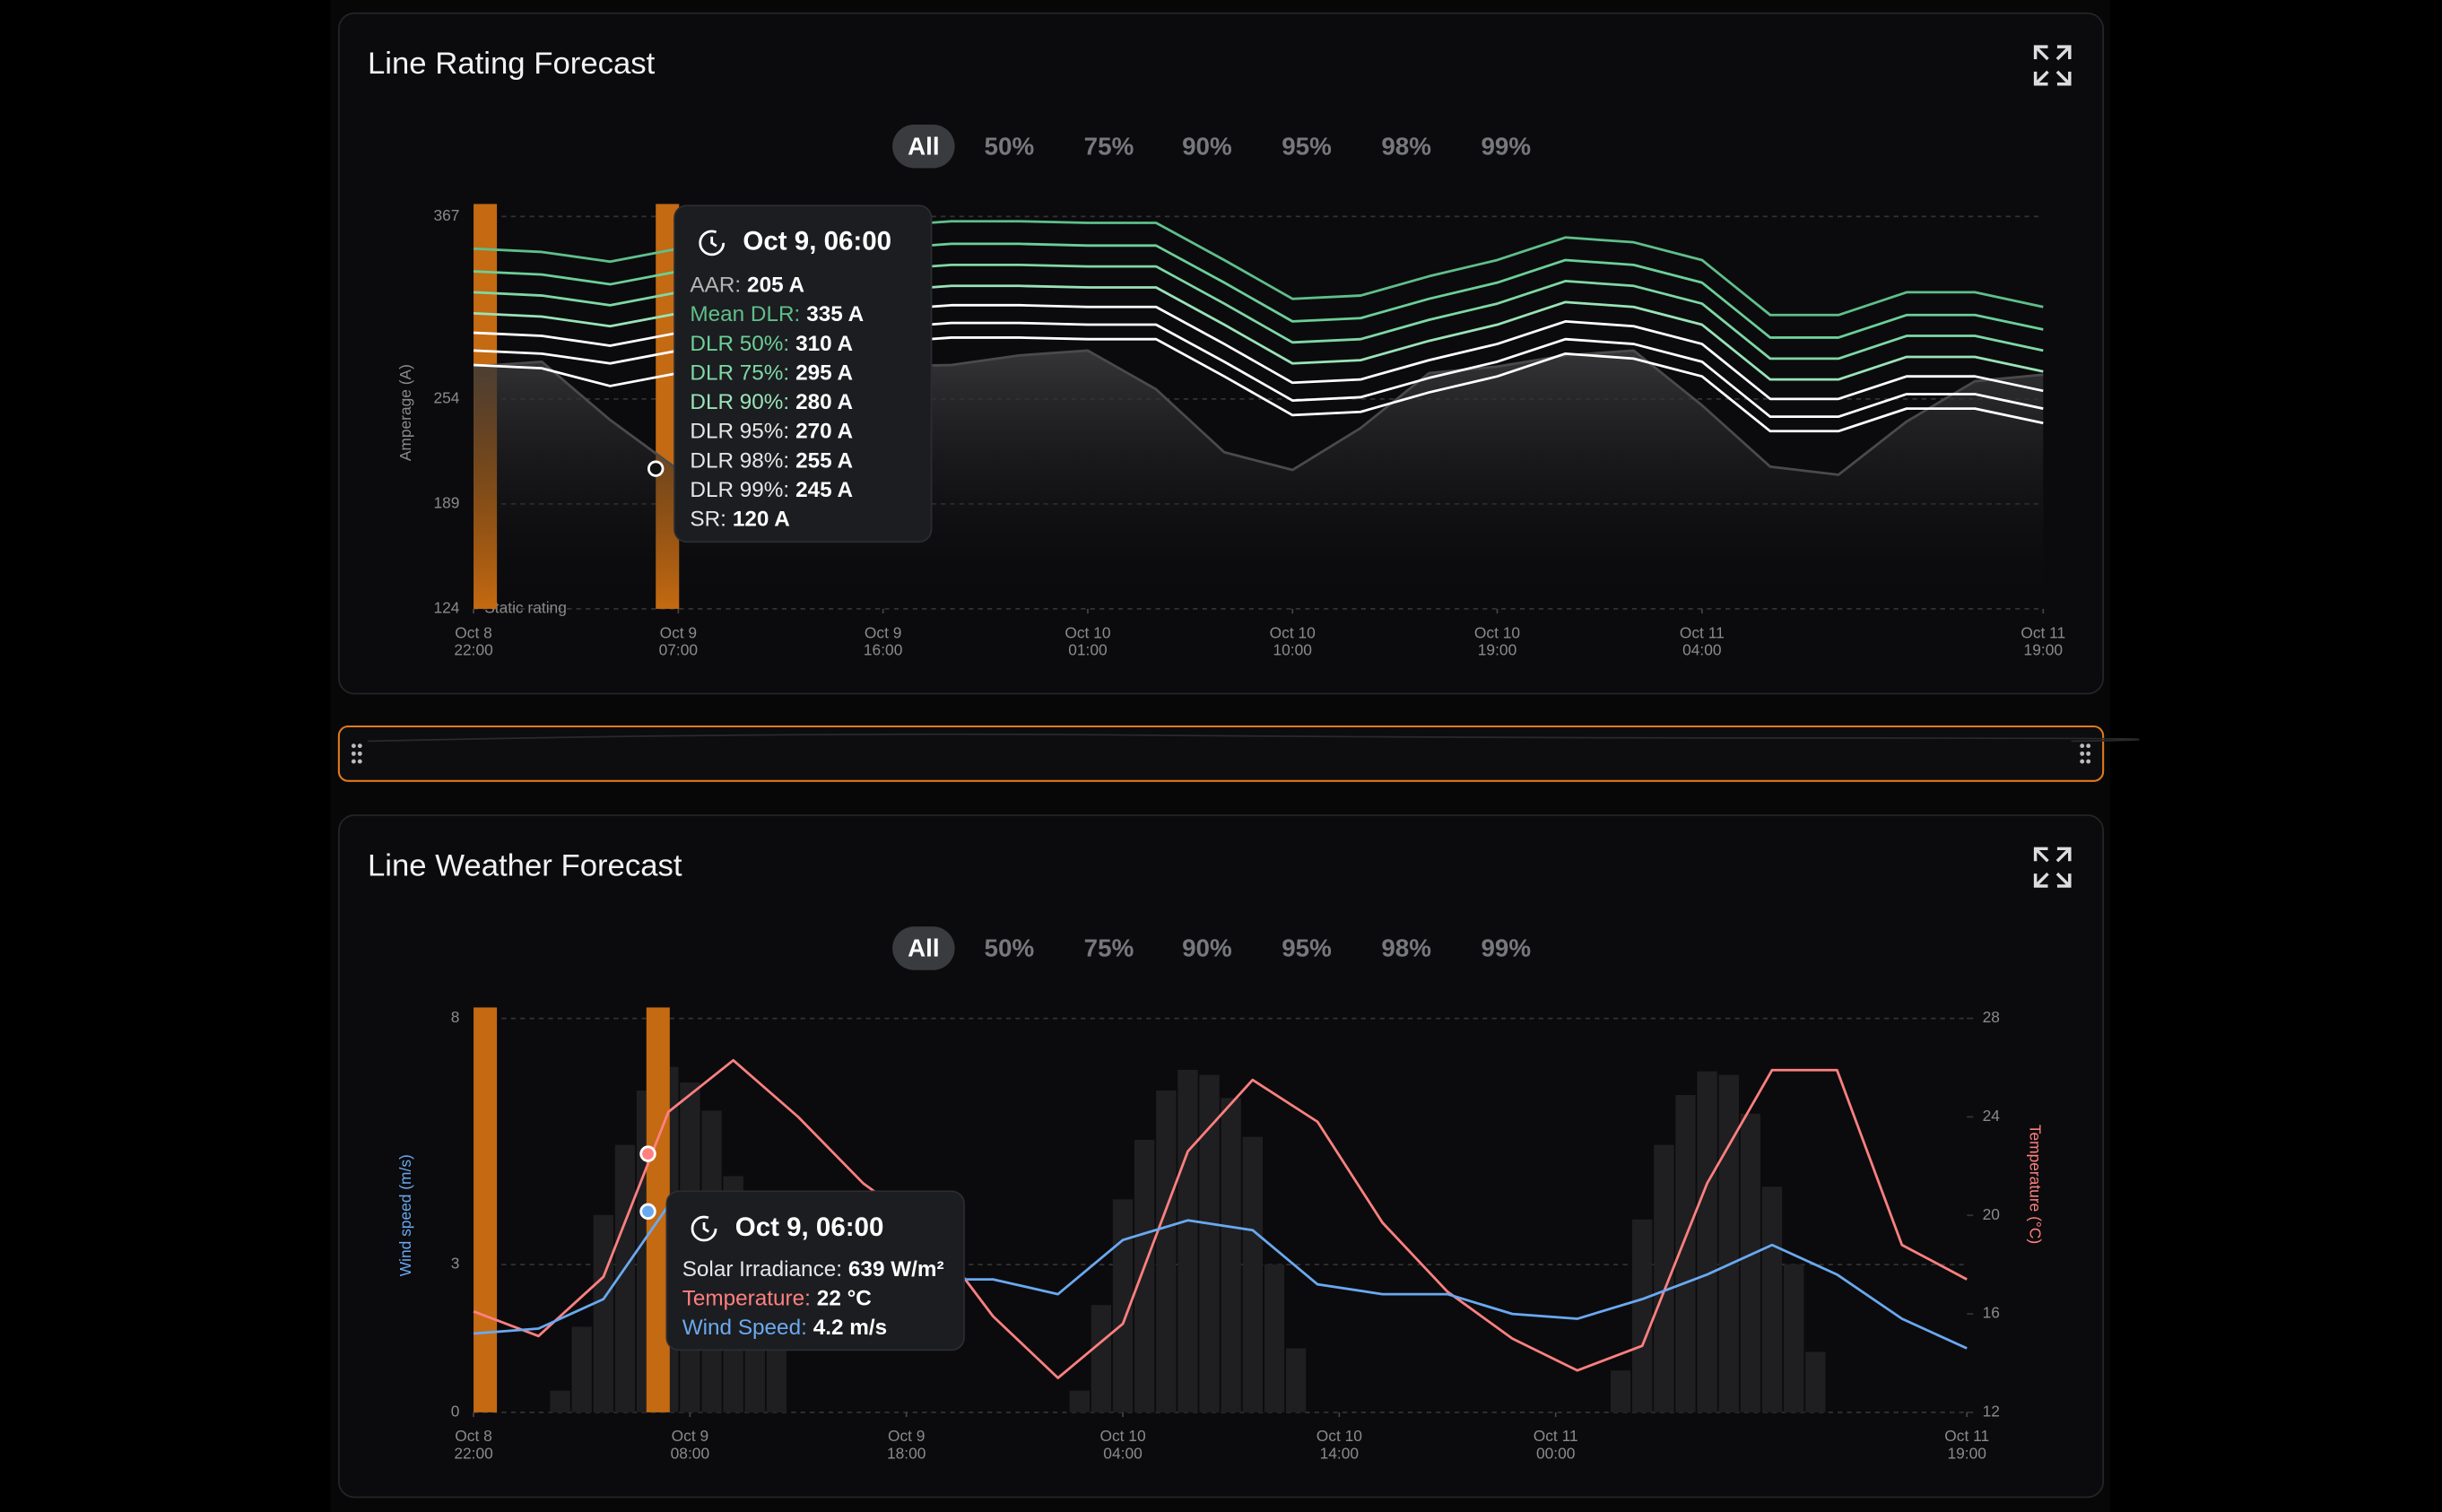  What do you see at coordinates (883, 649) in the screenshot?
I see `x-tick-label: 16:00` at bounding box center [883, 649].